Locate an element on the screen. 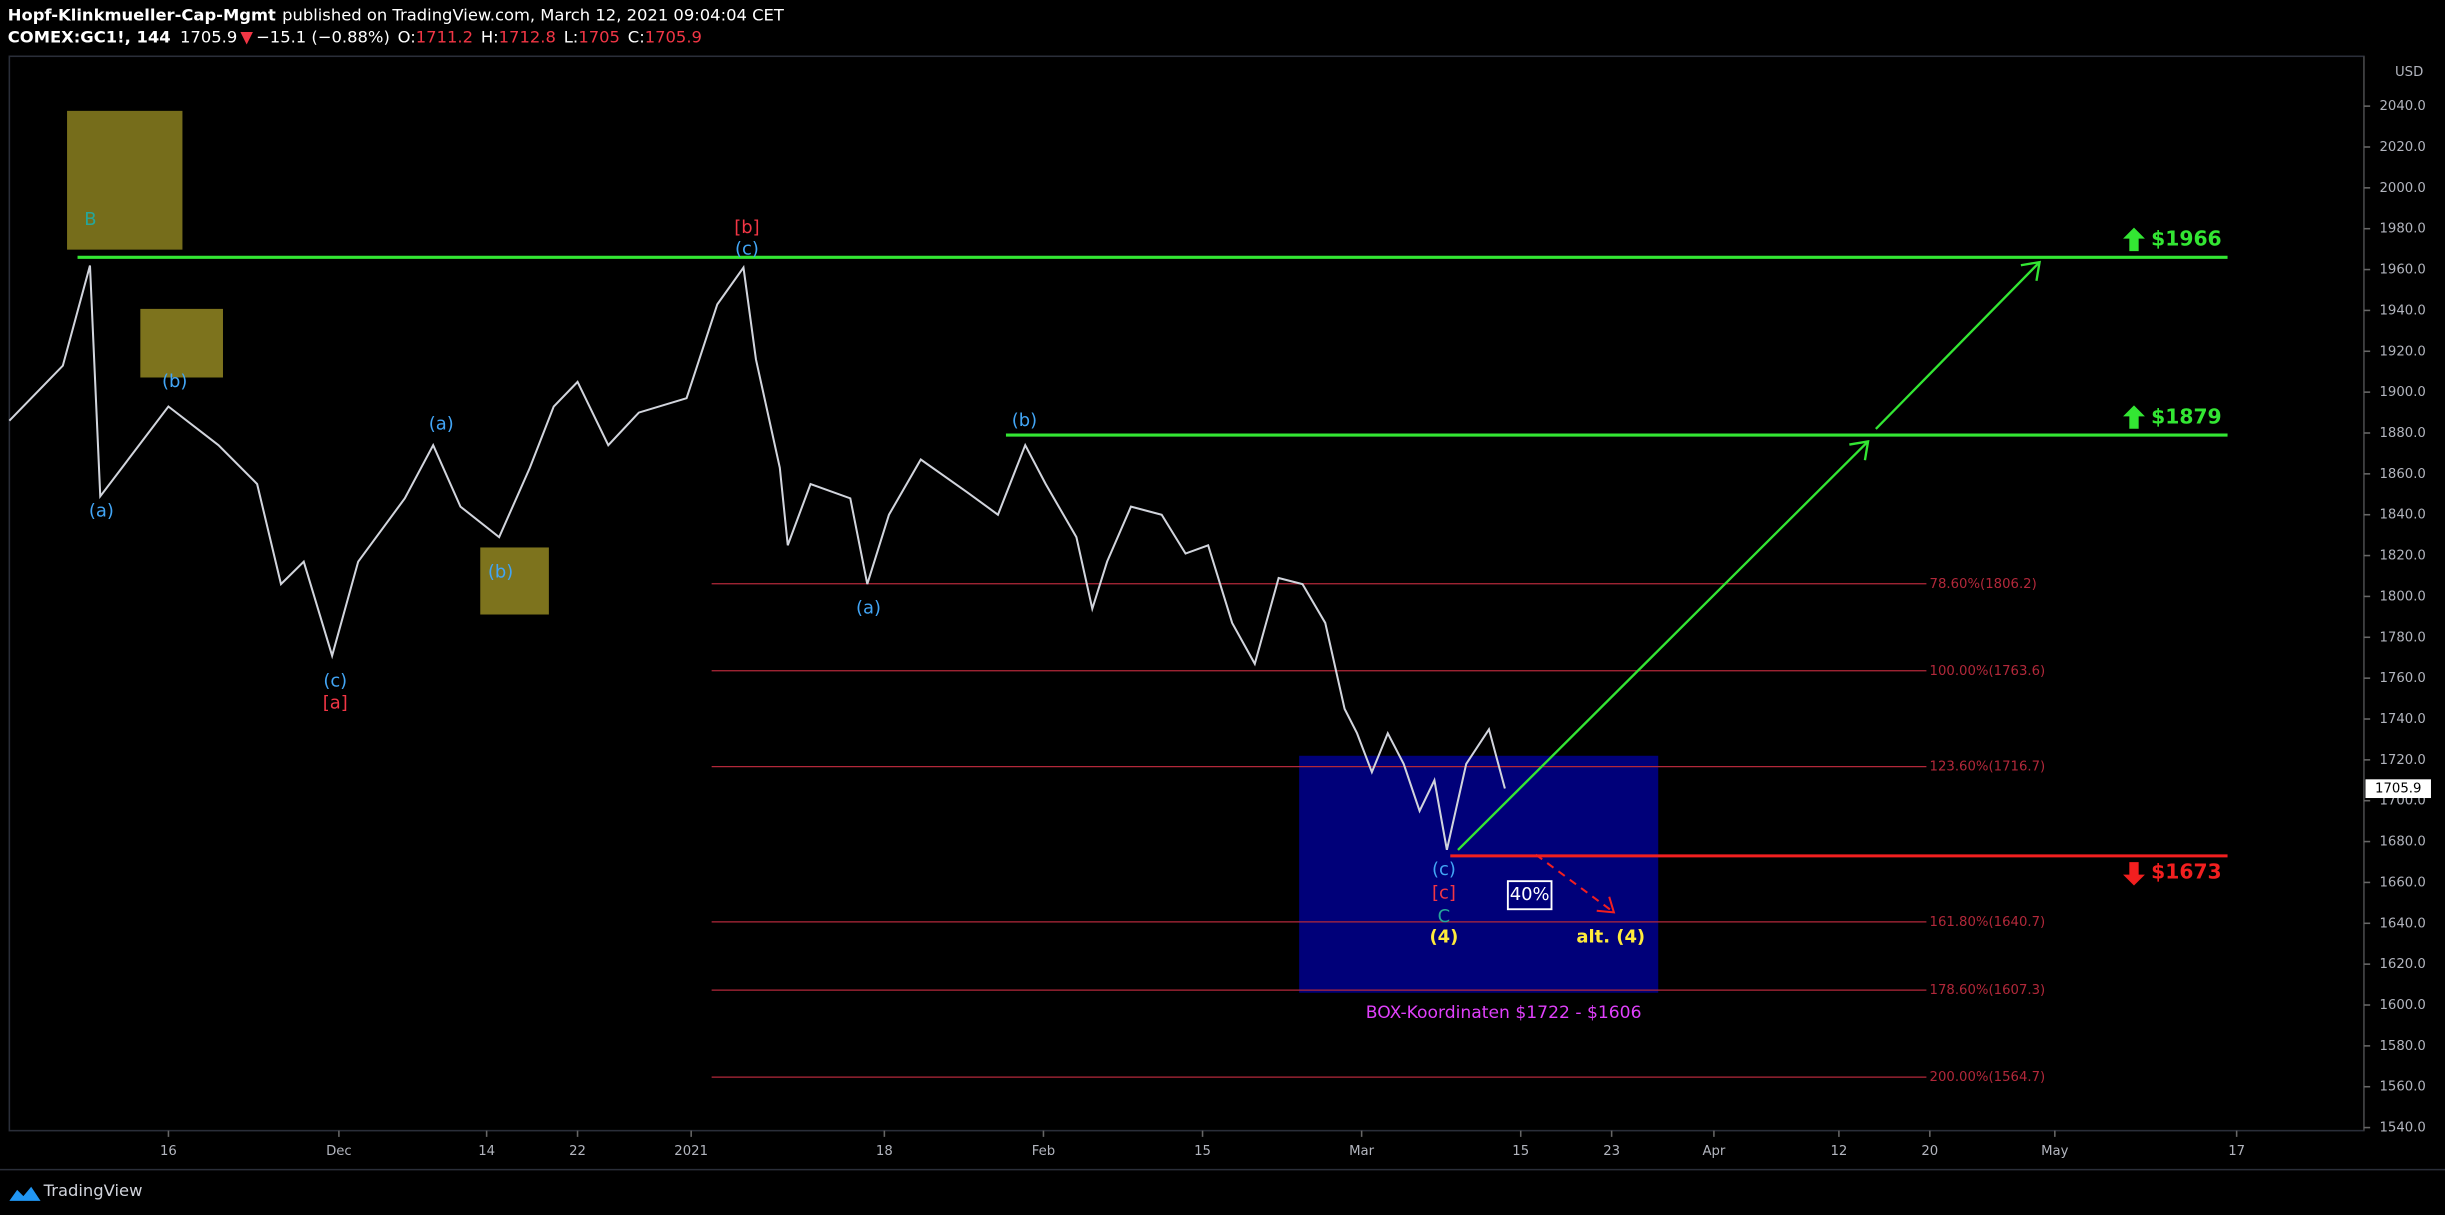 The image size is (2445, 1215). y-tick-label: 1920.0 is located at coordinates (2403, 351).